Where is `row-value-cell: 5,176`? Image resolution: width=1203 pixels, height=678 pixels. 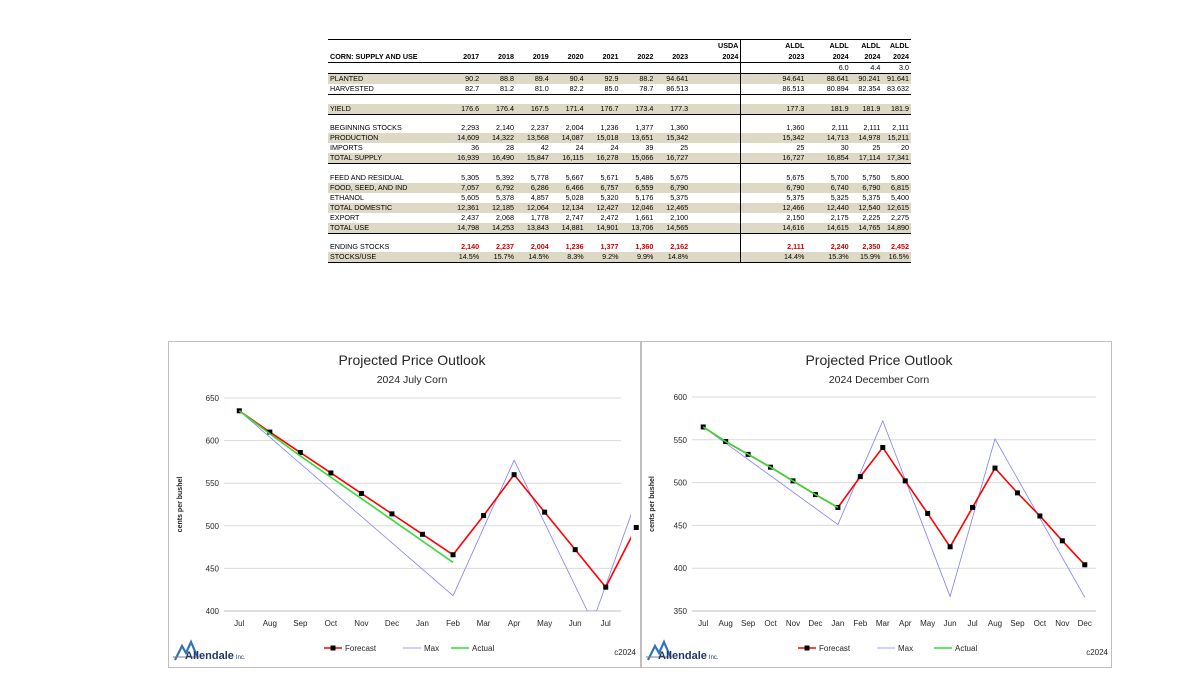
row-value-cell: 5,176 is located at coordinates (644, 197).